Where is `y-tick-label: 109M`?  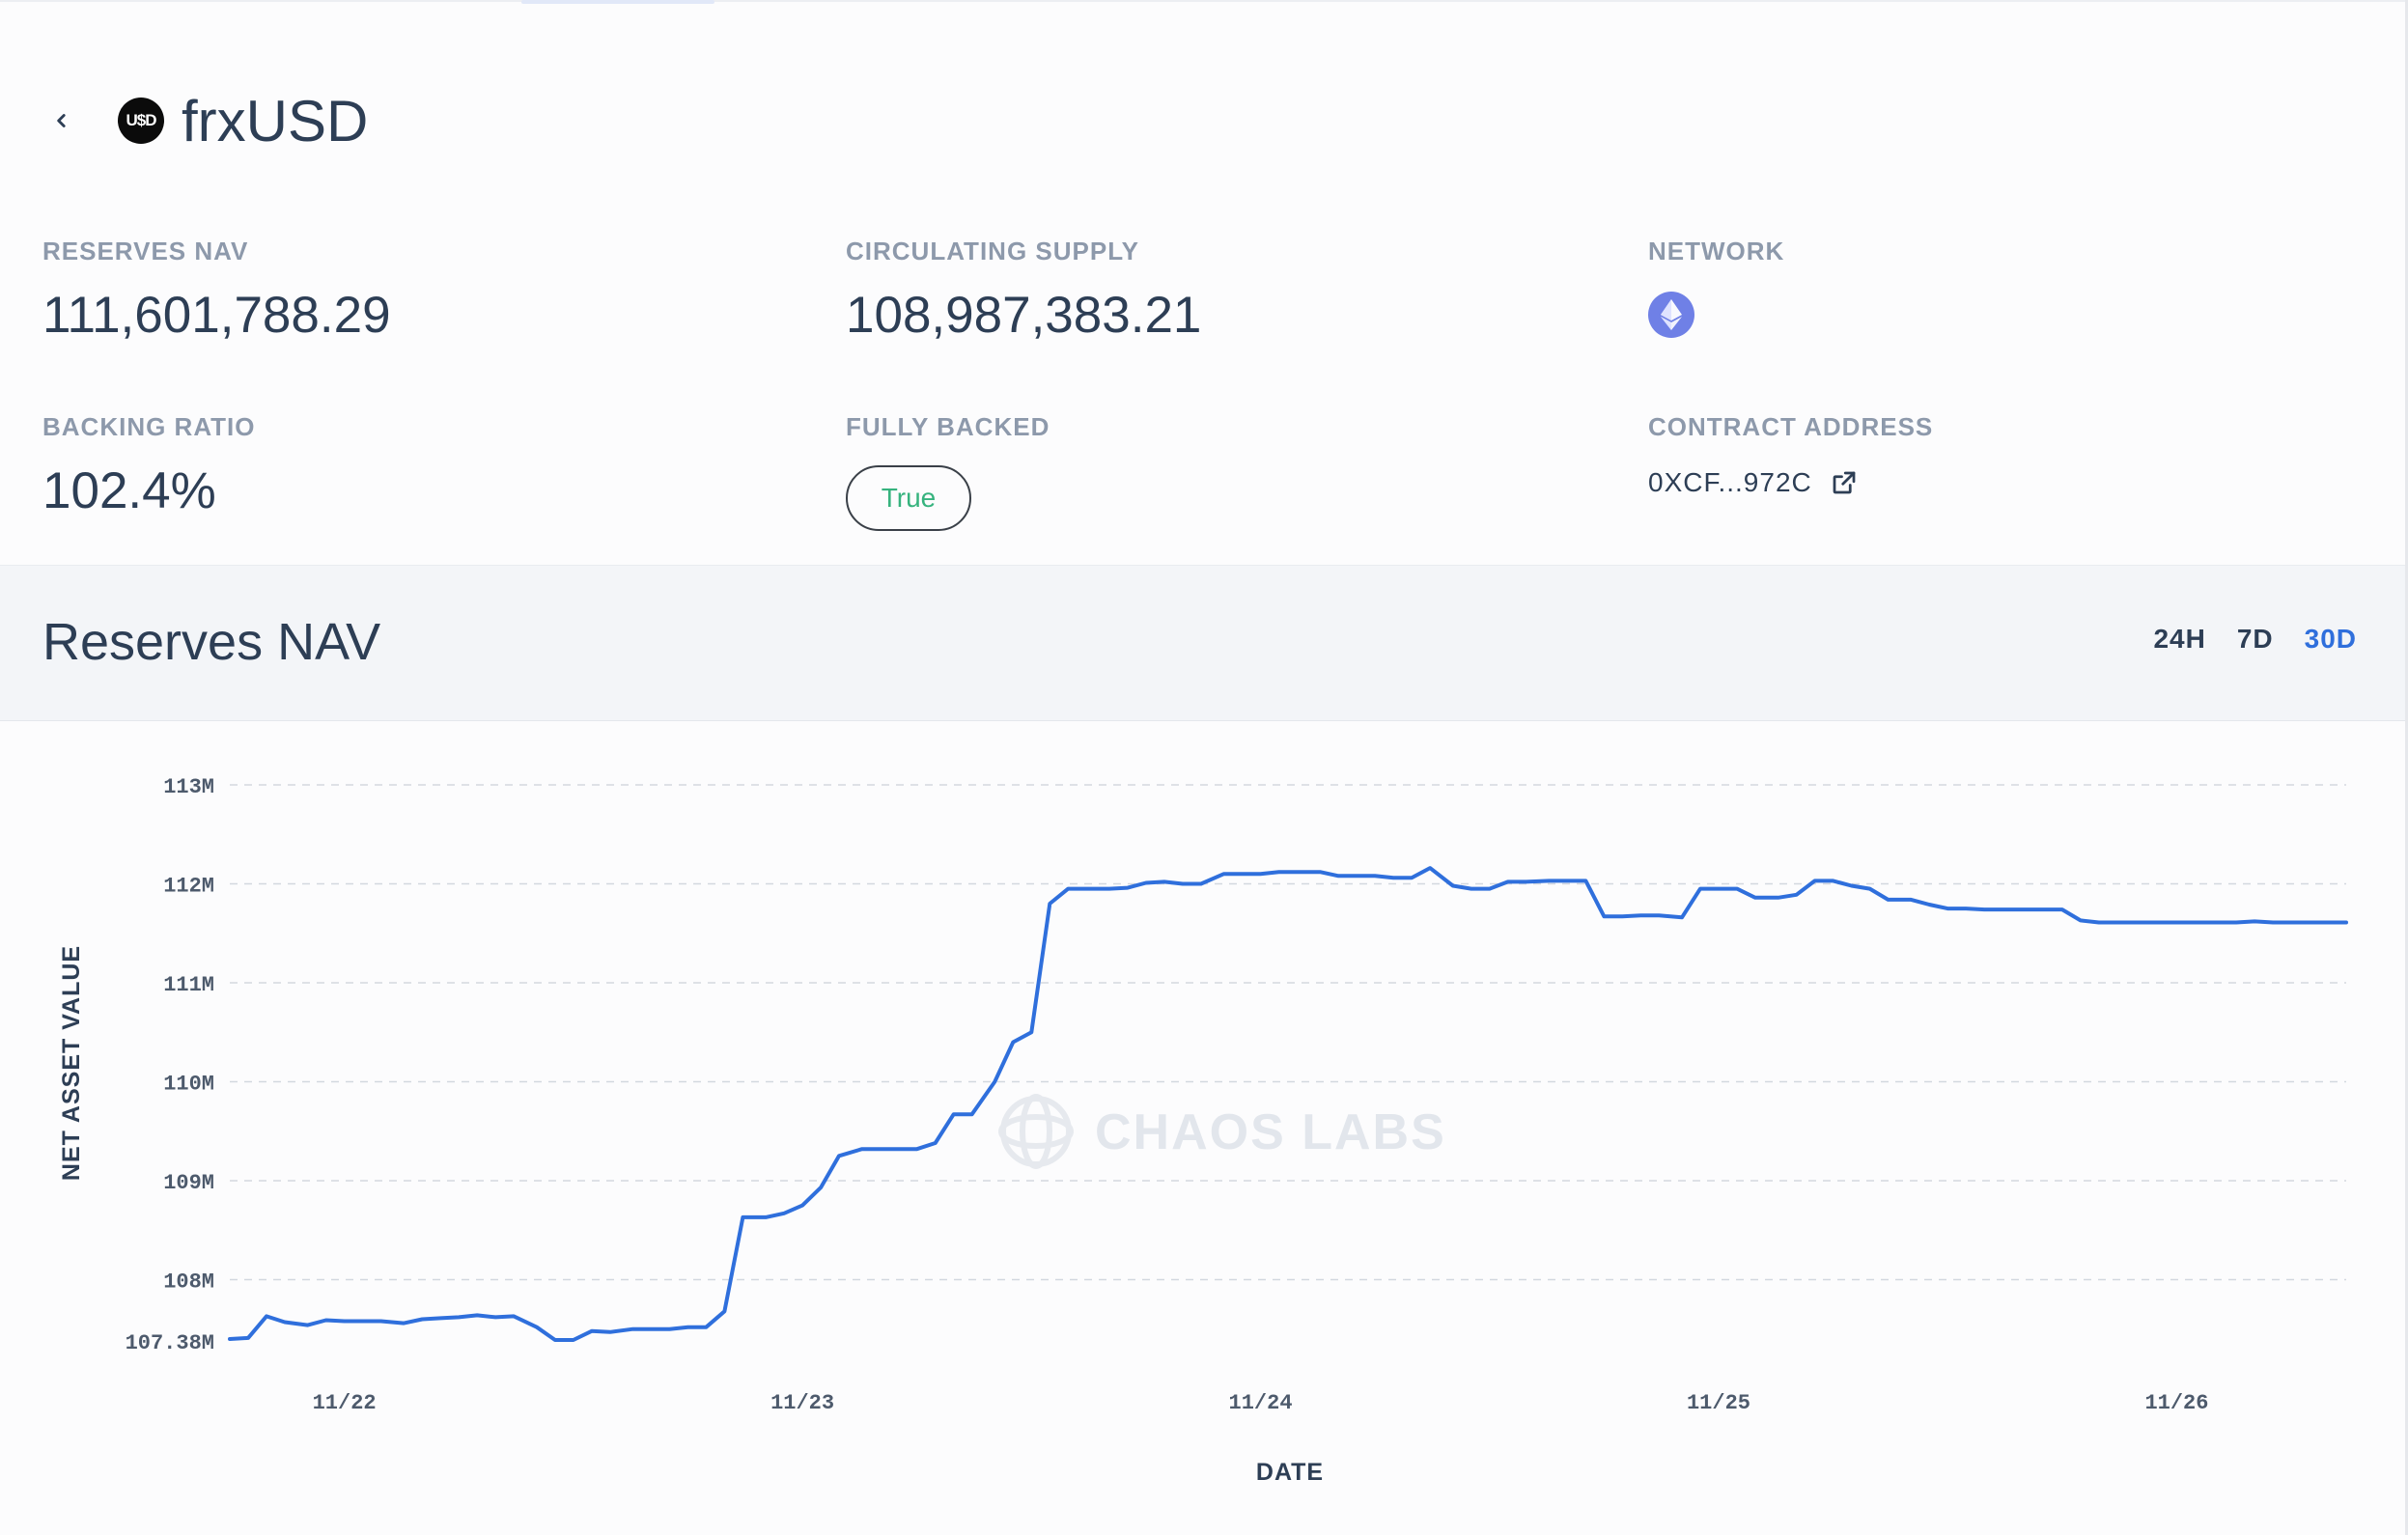 y-tick-label: 109M is located at coordinates (188, 1183).